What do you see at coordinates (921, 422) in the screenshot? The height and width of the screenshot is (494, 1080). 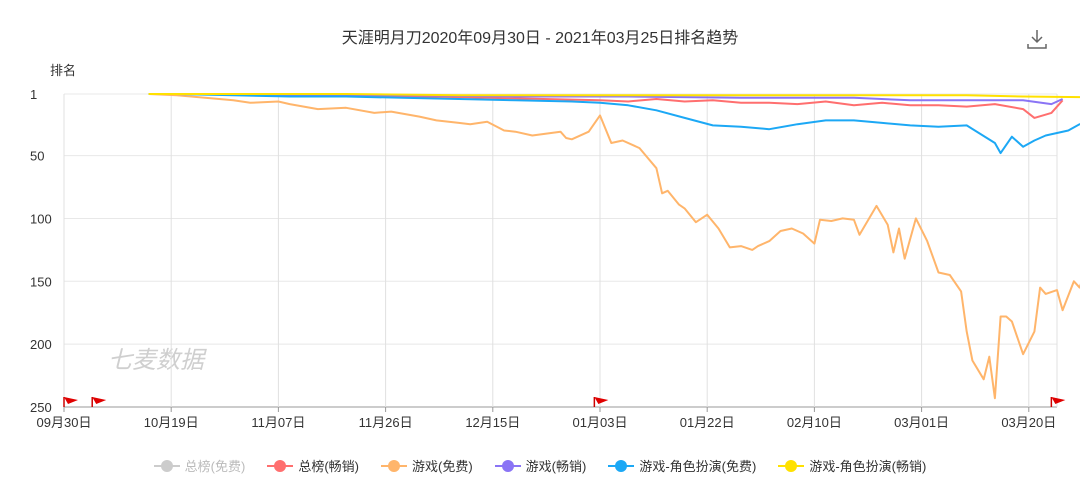 I see `x-tick-label: 03月01日` at bounding box center [921, 422].